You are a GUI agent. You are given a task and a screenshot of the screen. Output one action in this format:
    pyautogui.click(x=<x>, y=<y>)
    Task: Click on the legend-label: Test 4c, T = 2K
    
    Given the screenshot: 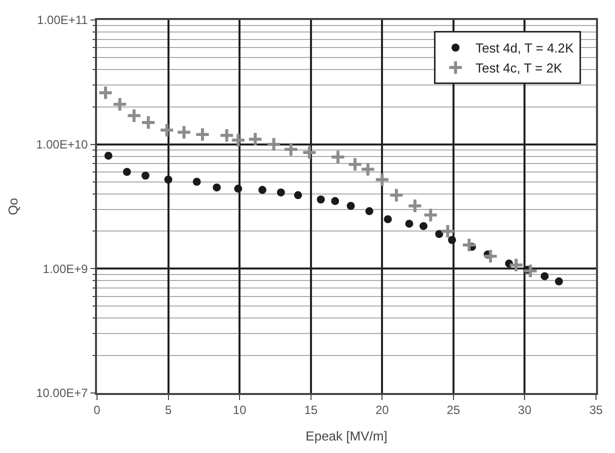 What is the action you would take?
    pyautogui.click(x=519, y=68)
    